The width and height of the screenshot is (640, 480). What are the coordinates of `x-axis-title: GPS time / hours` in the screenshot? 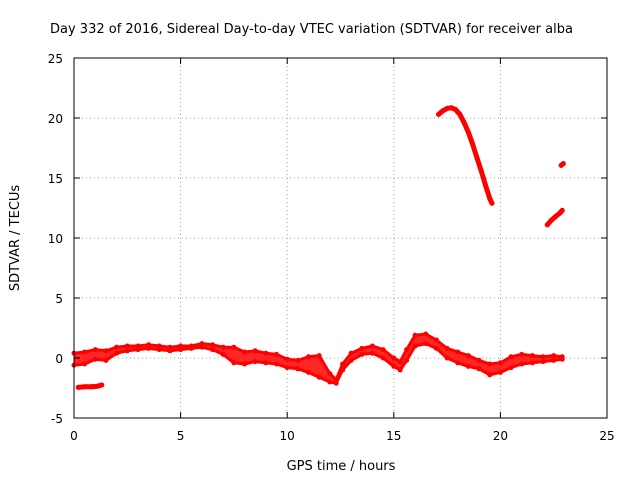 It's located at (341, 466).